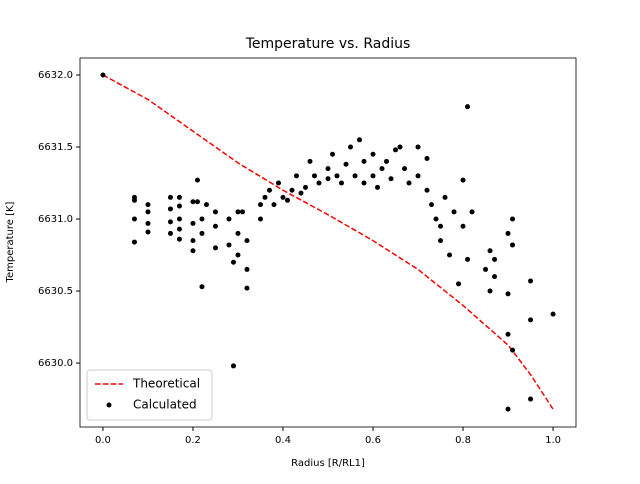  I want to click on y-tick-label: 6632.0, so click(55, 75).